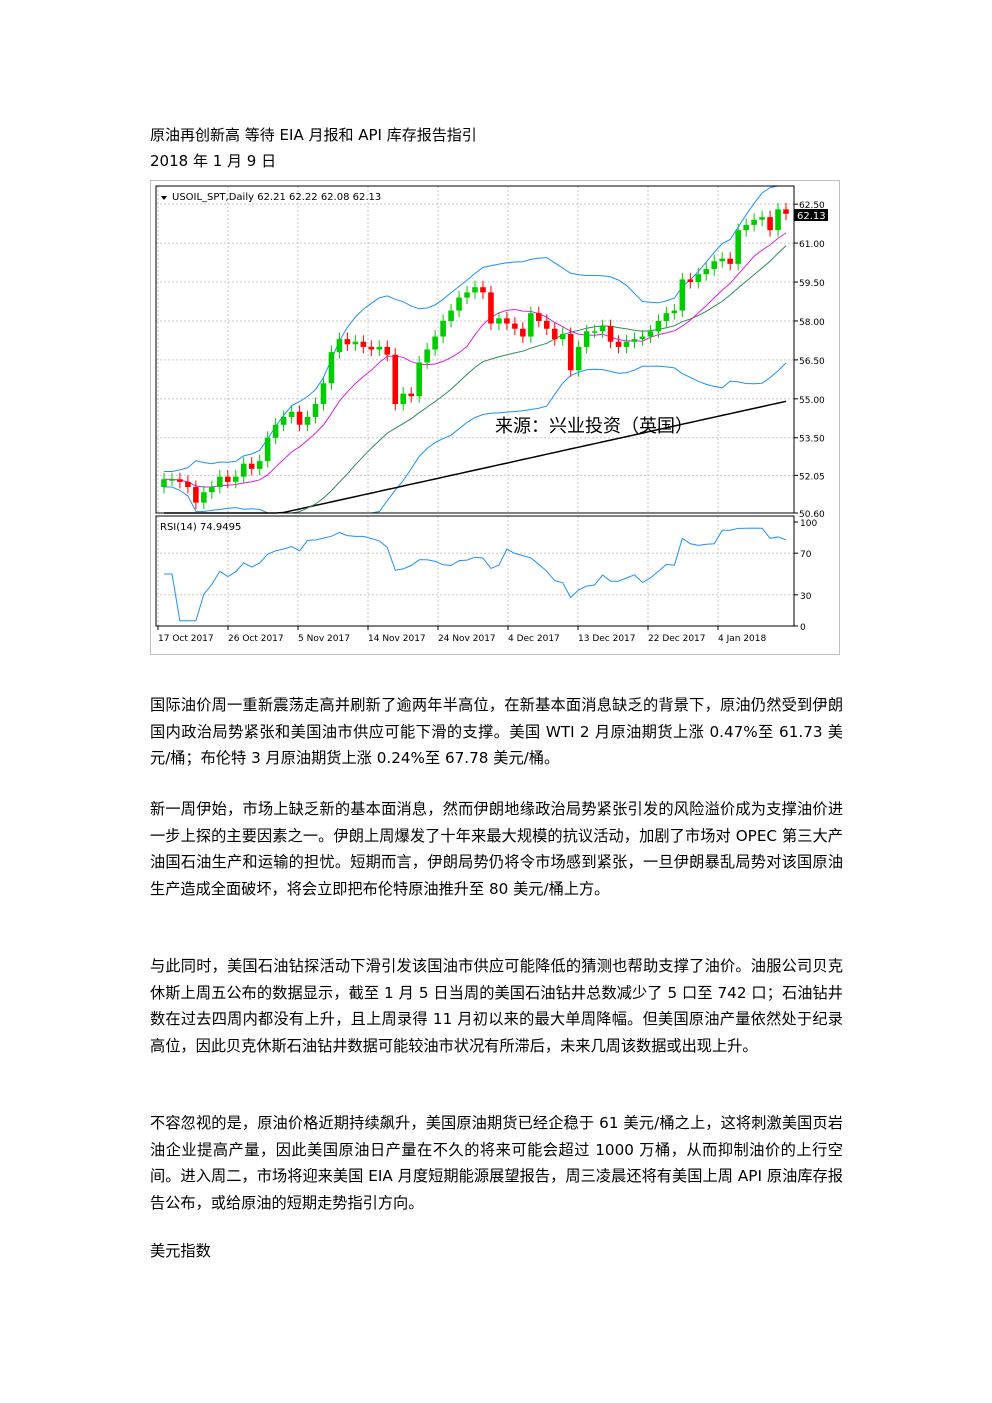  What do you see at coordinates (200, 527) in the screenshot?
I see `rsi-label: RSI(14) 74.9495` at bounding box center [200, 527].